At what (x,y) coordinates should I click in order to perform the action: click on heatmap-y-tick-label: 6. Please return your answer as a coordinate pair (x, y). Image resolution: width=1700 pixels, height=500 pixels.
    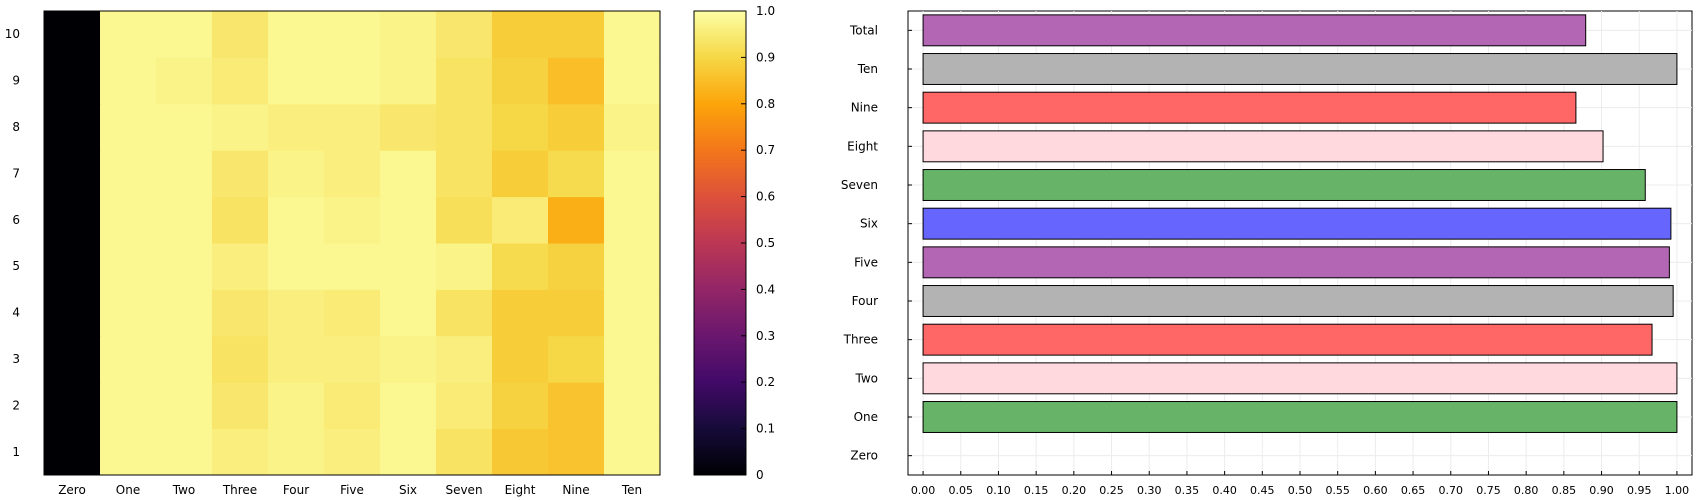
    Looking at the image, I should click on (16, 220).